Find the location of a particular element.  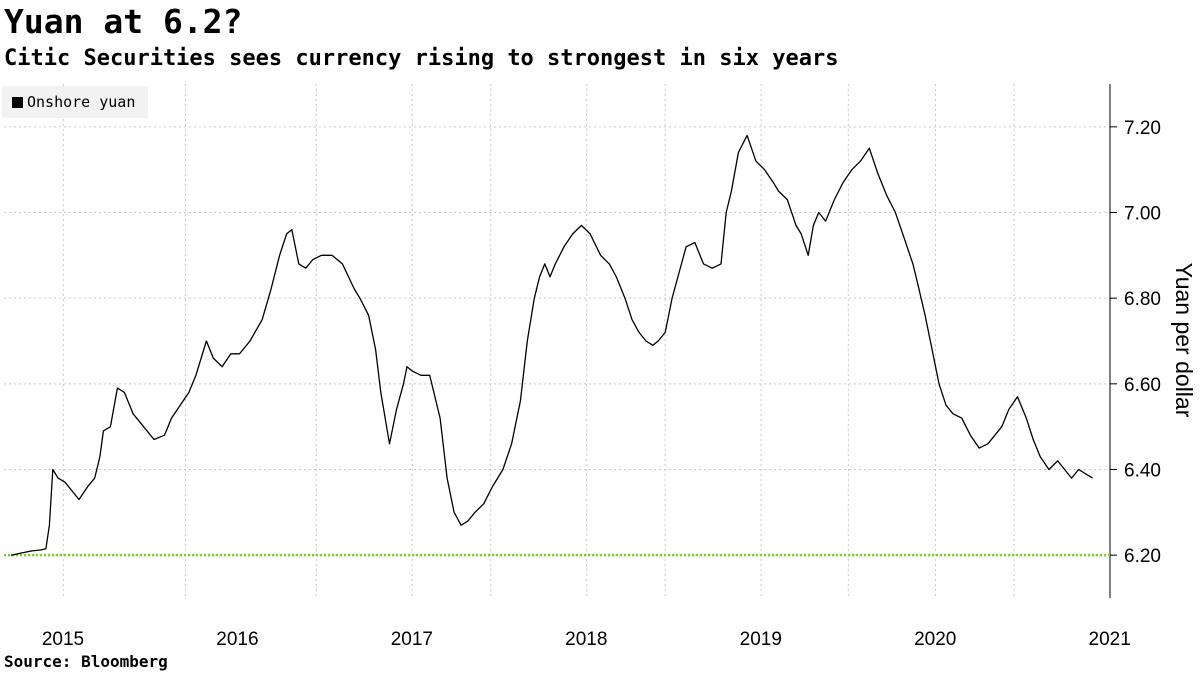

legend-swatch is located at coordinates (17, 102).